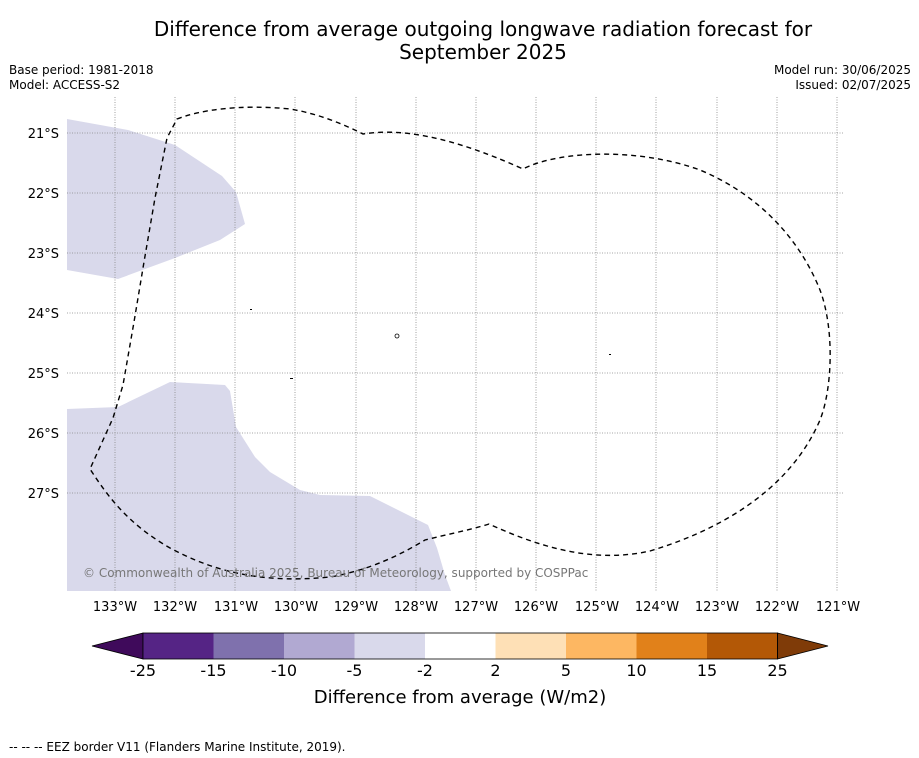  Describe the element at coordinates (536, 607) in the screenshot. I see `lon-label: 126°W` at that location.